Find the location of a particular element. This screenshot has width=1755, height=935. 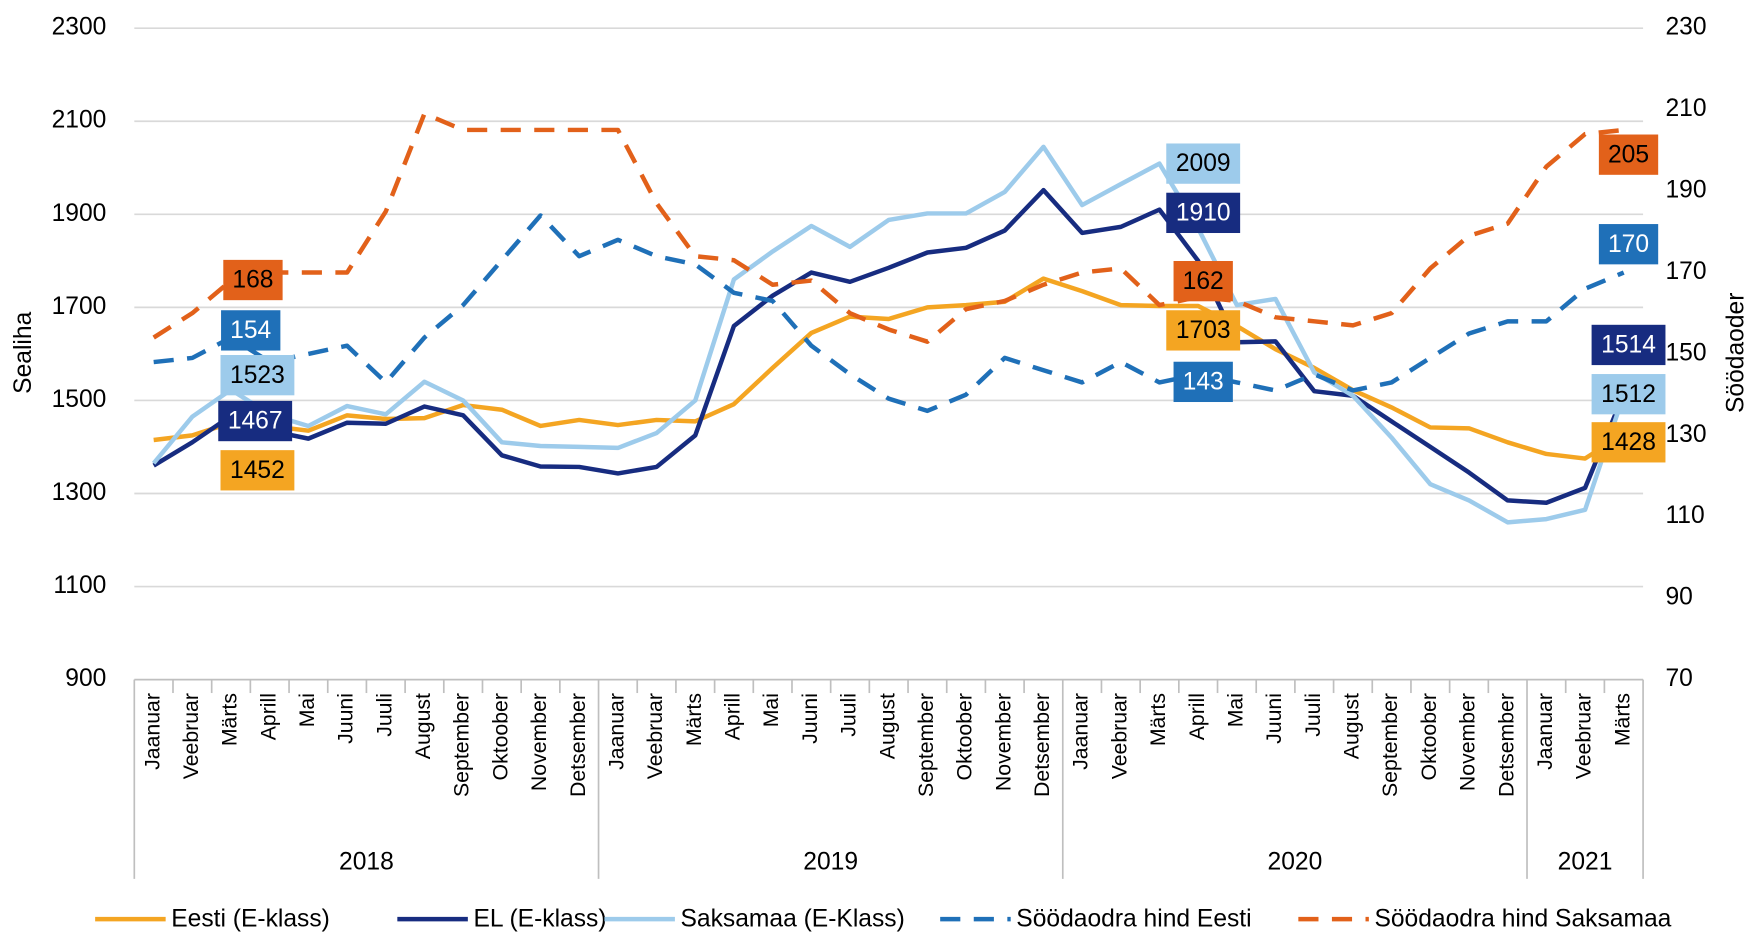

data-label: 170 is located at coordinates (1628, 244).